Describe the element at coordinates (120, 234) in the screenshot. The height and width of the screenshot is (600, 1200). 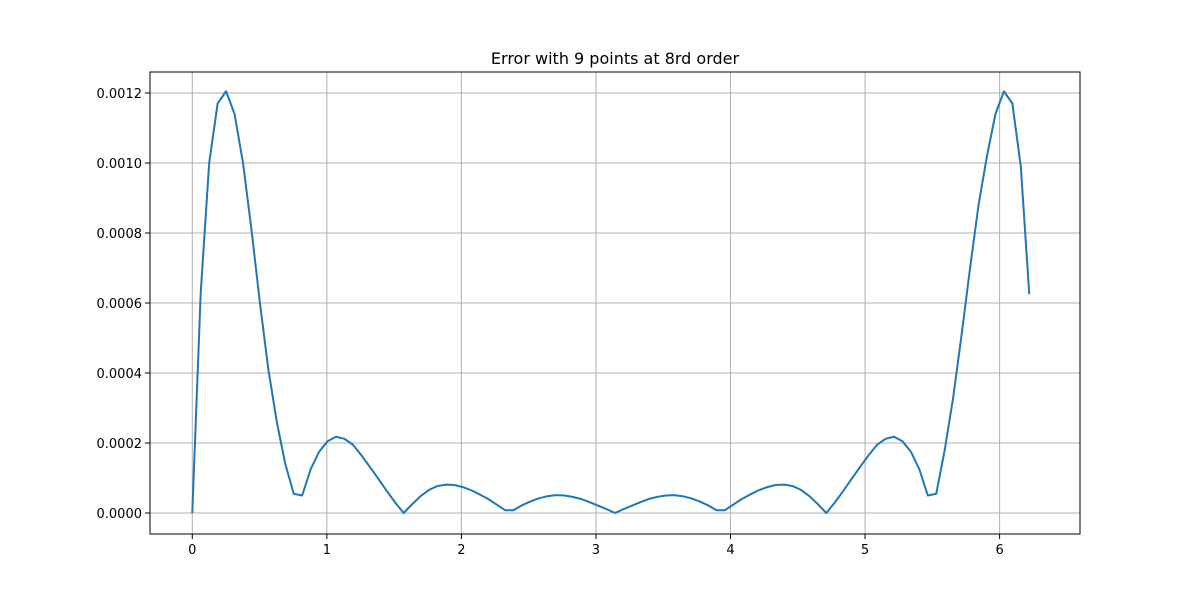
I see `y-tick-label: 0.0008` at that location.